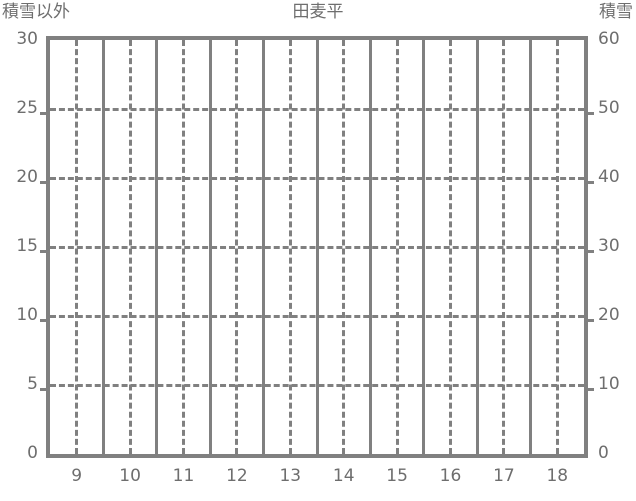 This screenshot has width=636, height=501. I want to click on y-axis-label-right: 50, so click(609, 108).